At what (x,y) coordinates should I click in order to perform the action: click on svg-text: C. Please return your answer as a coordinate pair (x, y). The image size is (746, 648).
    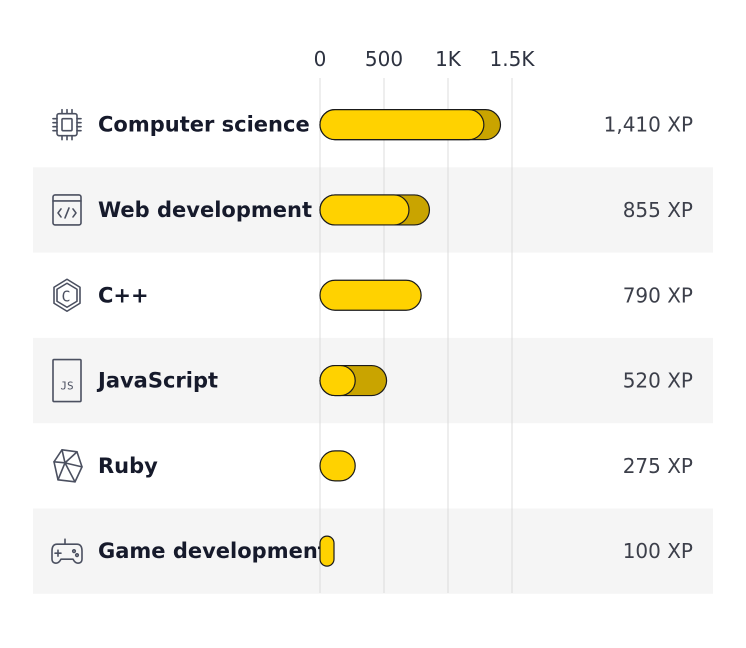
    Looking at the image, I should click on (65, 296).